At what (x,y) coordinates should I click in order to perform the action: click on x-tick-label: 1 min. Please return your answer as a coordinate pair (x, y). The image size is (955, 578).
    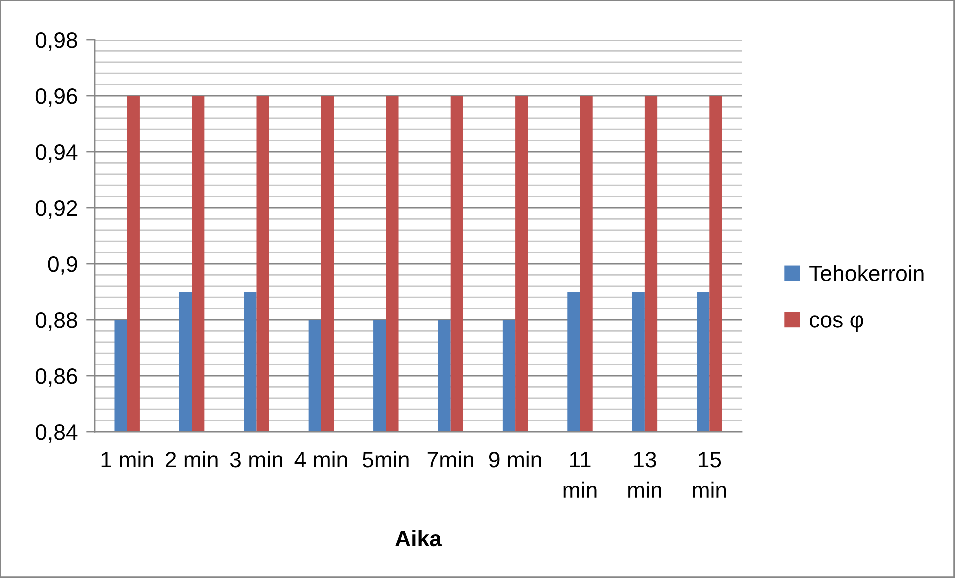
    Looking at the image, I should click on (128, 459).